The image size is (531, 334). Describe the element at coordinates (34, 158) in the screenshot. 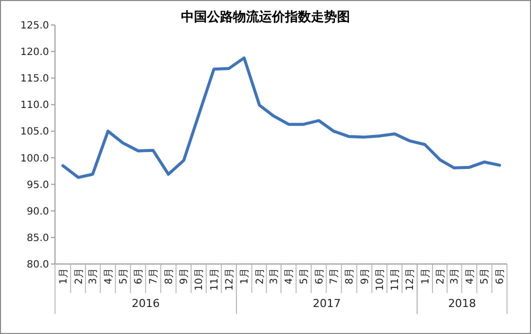

I see `y-tick-label: 100.0` at that location.